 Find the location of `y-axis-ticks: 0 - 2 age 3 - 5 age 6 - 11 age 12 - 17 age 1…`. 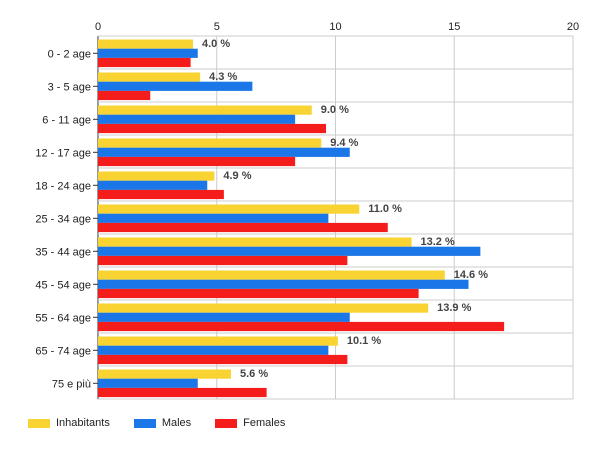

y-axis-ticks: 0 - 2 age 3 - 5 age 6 - 11 age 12 - 17 age 1… is located at coordinates (66, 219).